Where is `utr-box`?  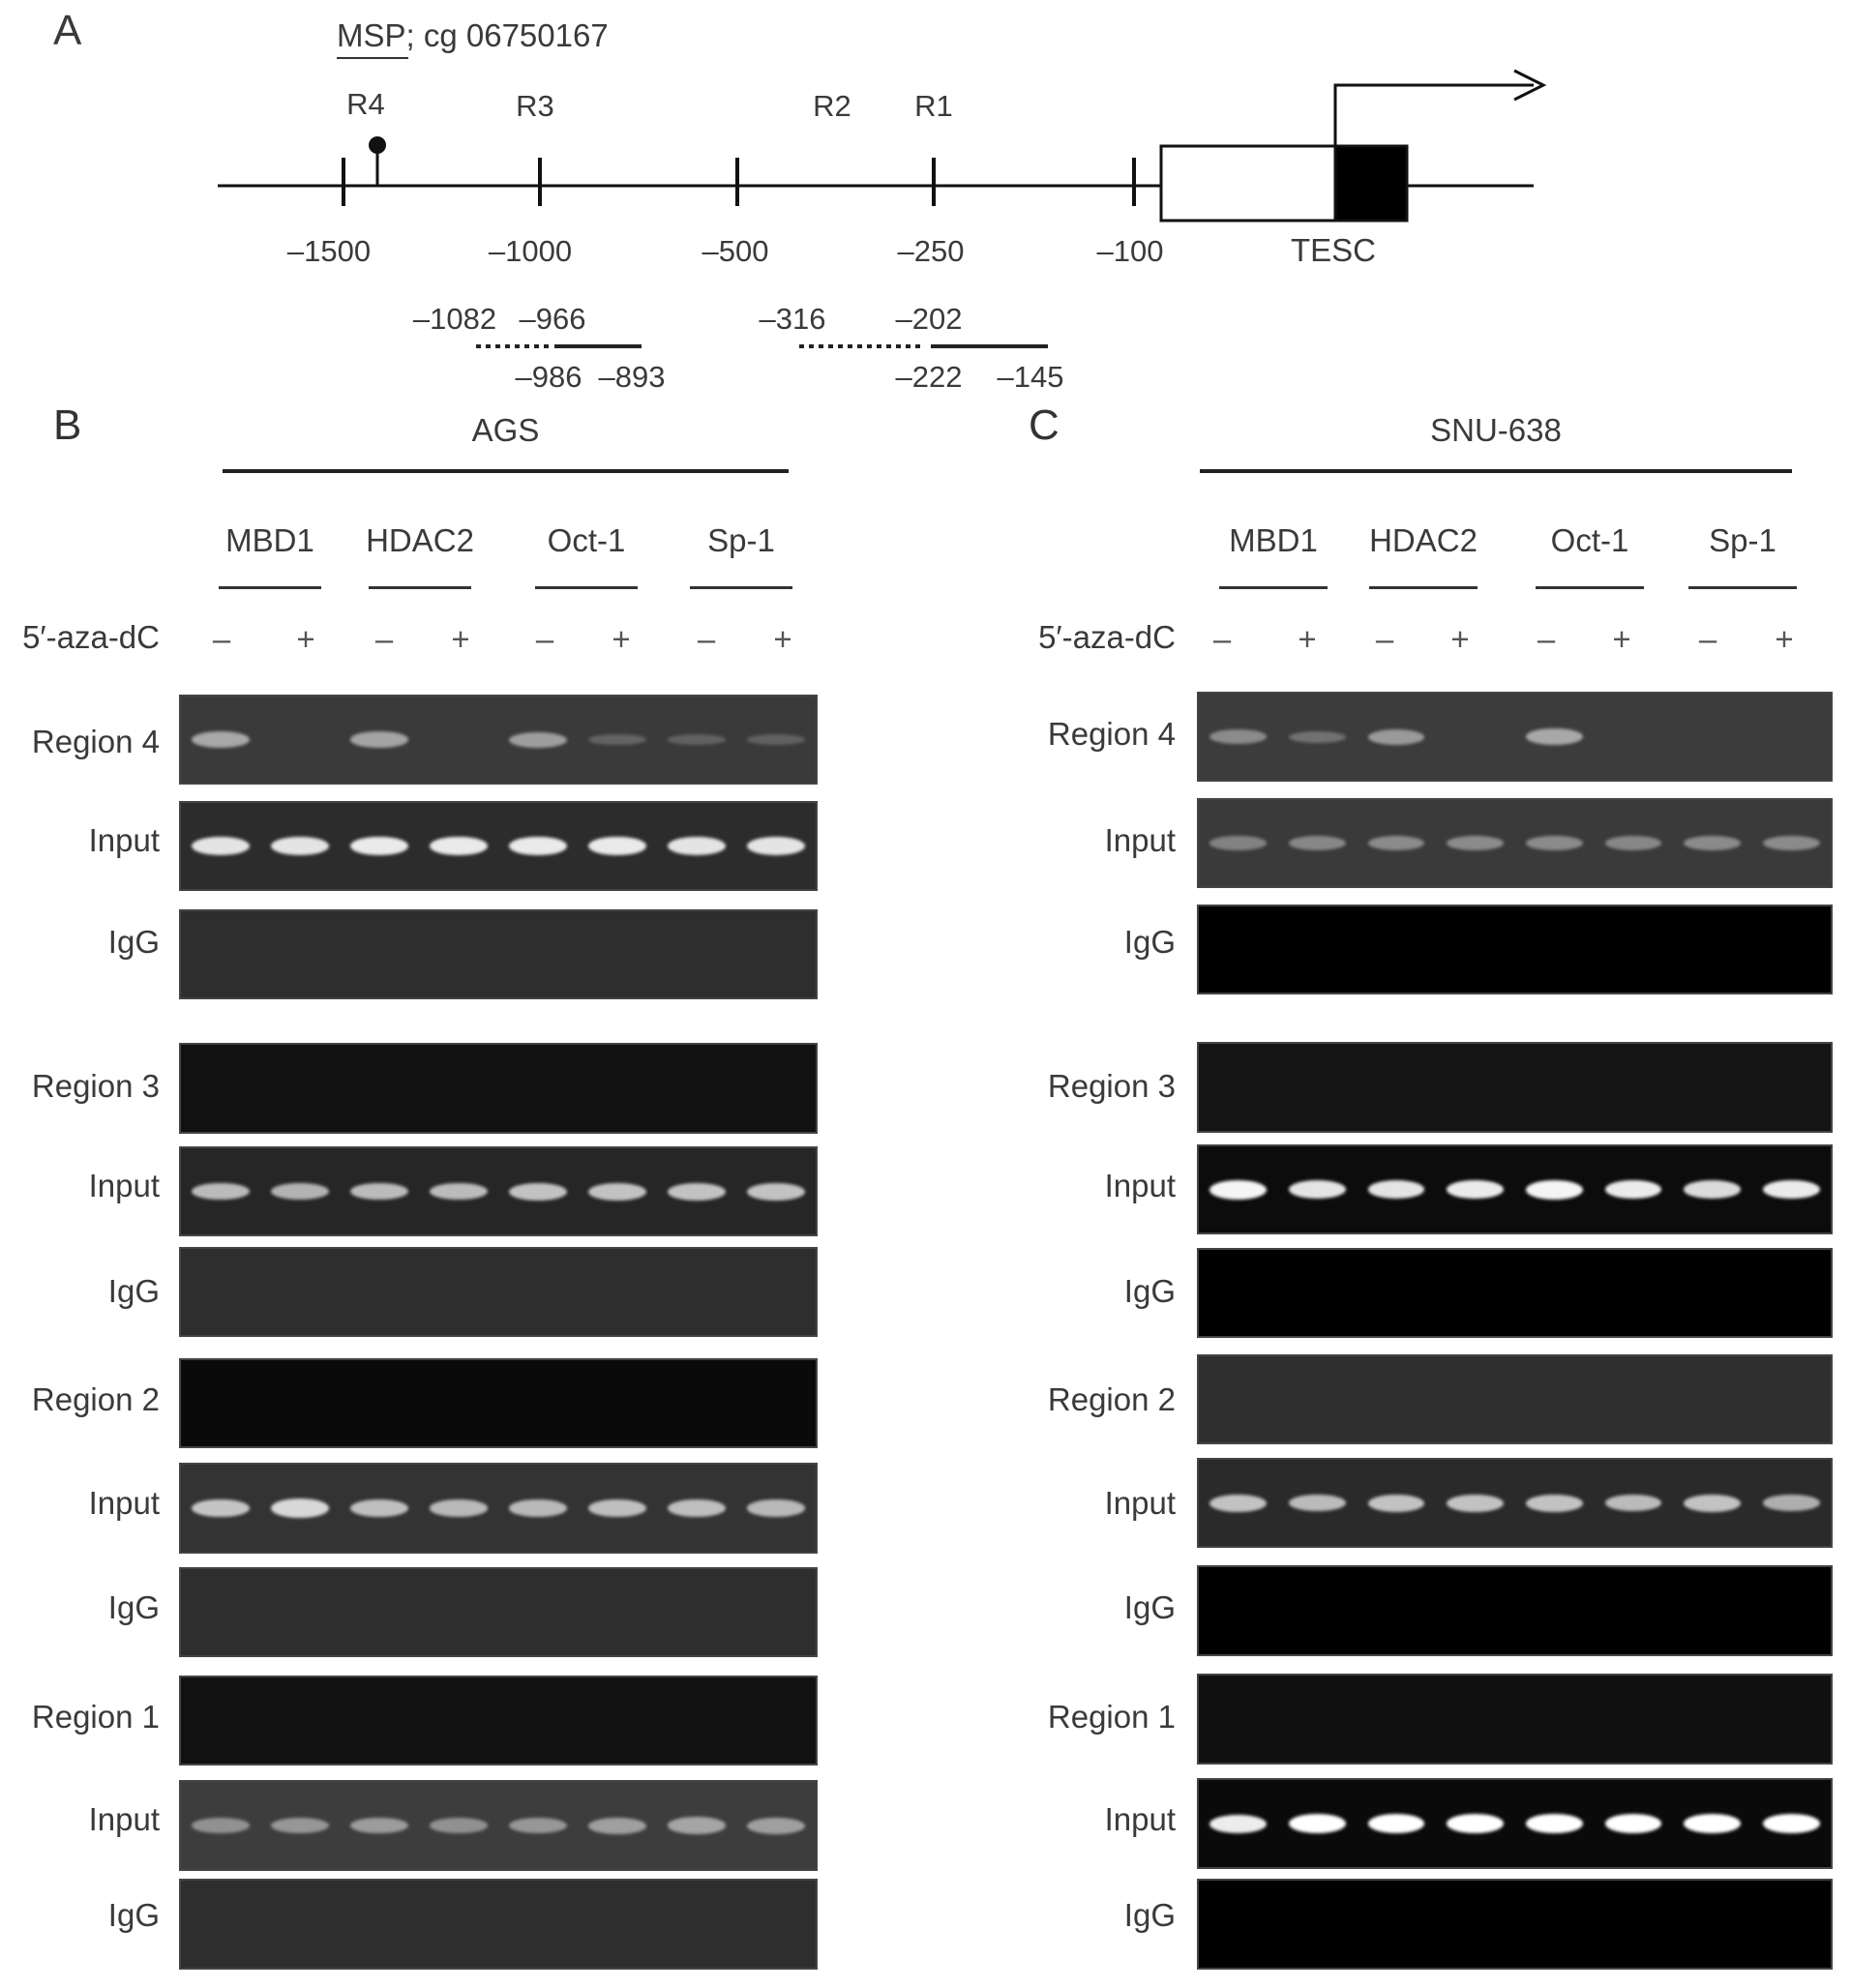
utr-box is located at coordinates (1248, 183).